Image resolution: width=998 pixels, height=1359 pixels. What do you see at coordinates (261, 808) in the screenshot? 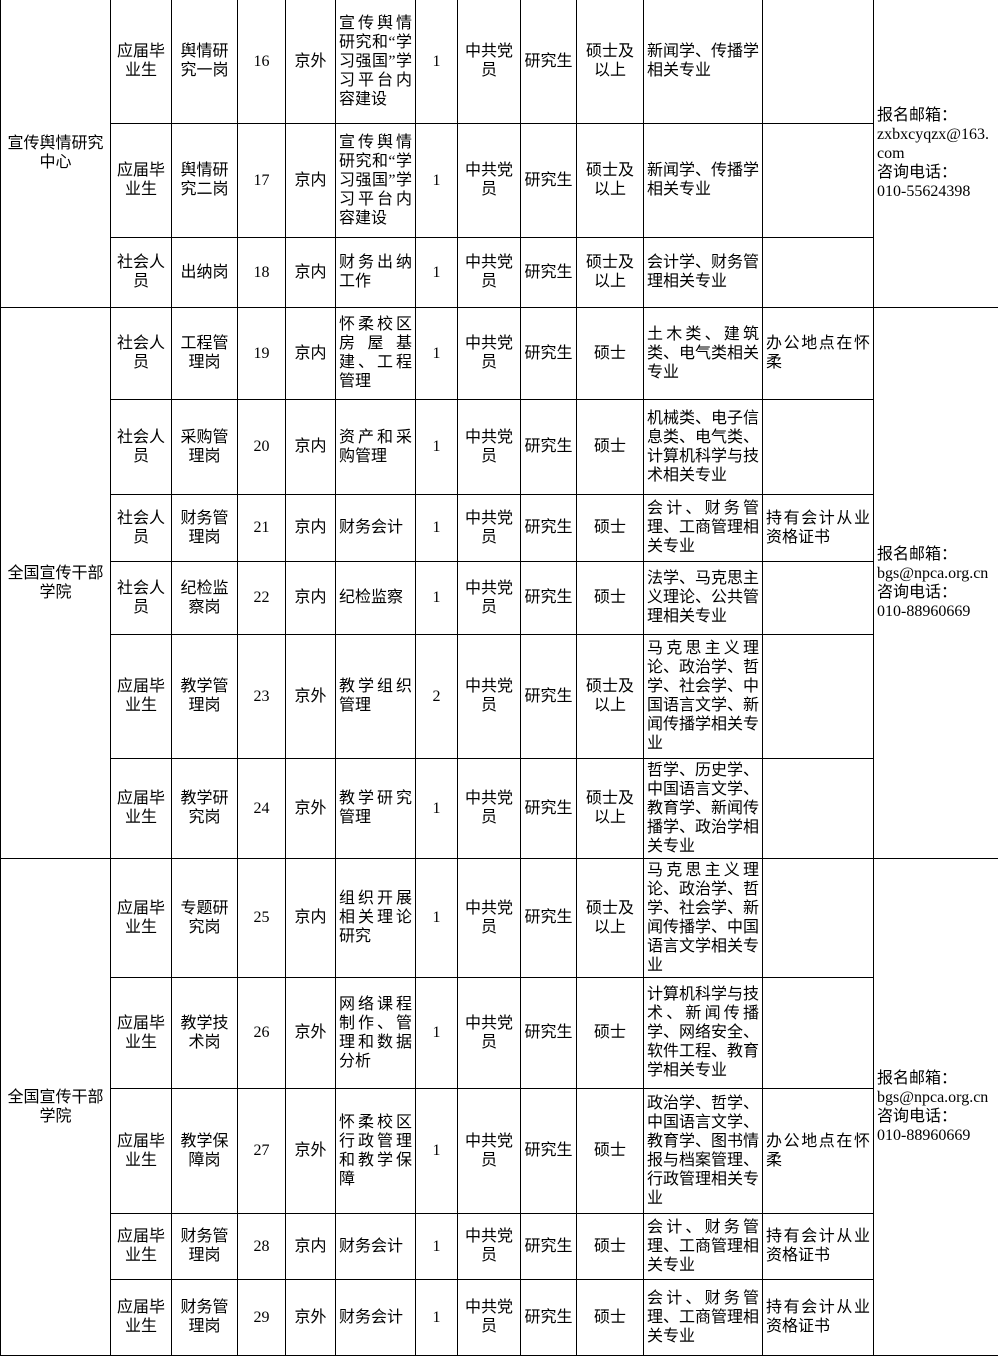
I see `cell-post-number: 24` at bounding box center [261, 808].